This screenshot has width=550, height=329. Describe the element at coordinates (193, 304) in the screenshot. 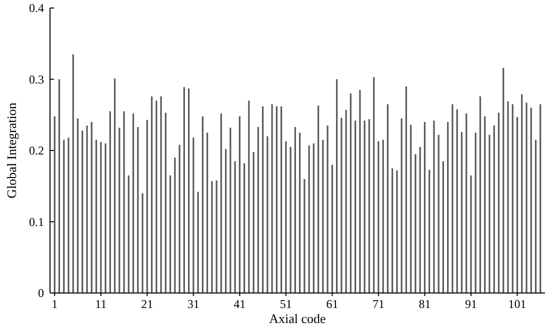

I see `x-tick-label: 31` at that location.